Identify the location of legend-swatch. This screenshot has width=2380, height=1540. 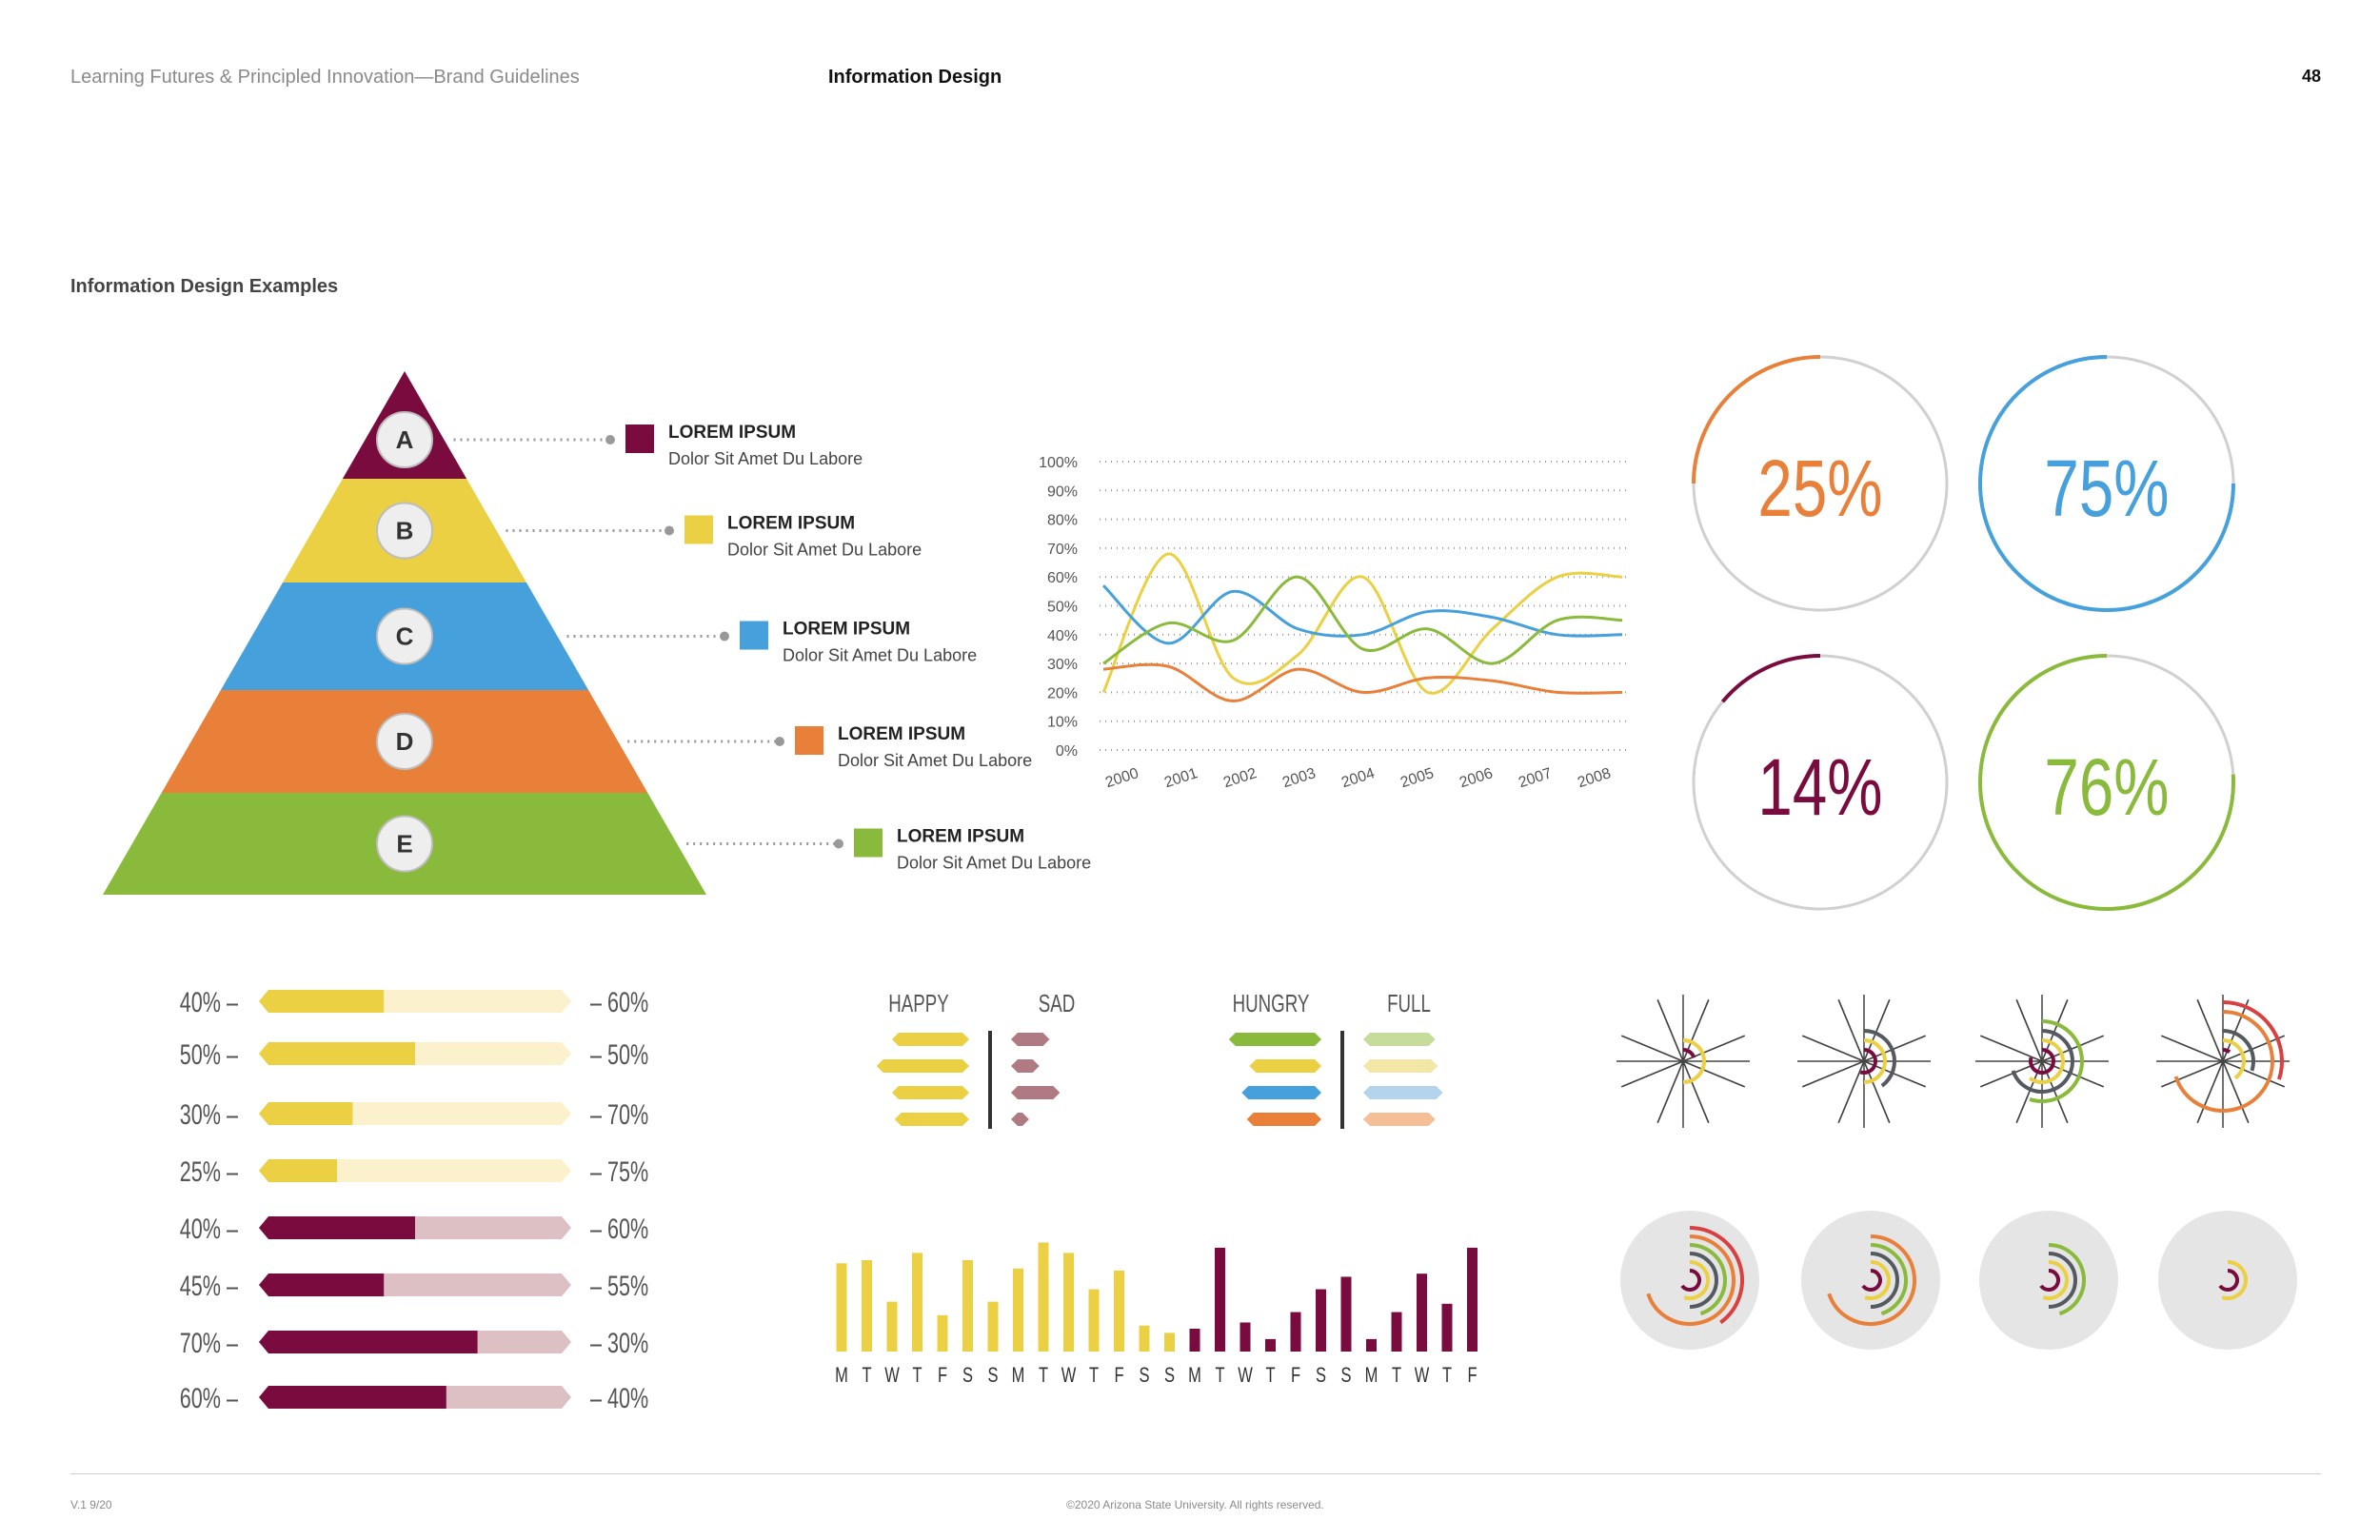
(754, 635).